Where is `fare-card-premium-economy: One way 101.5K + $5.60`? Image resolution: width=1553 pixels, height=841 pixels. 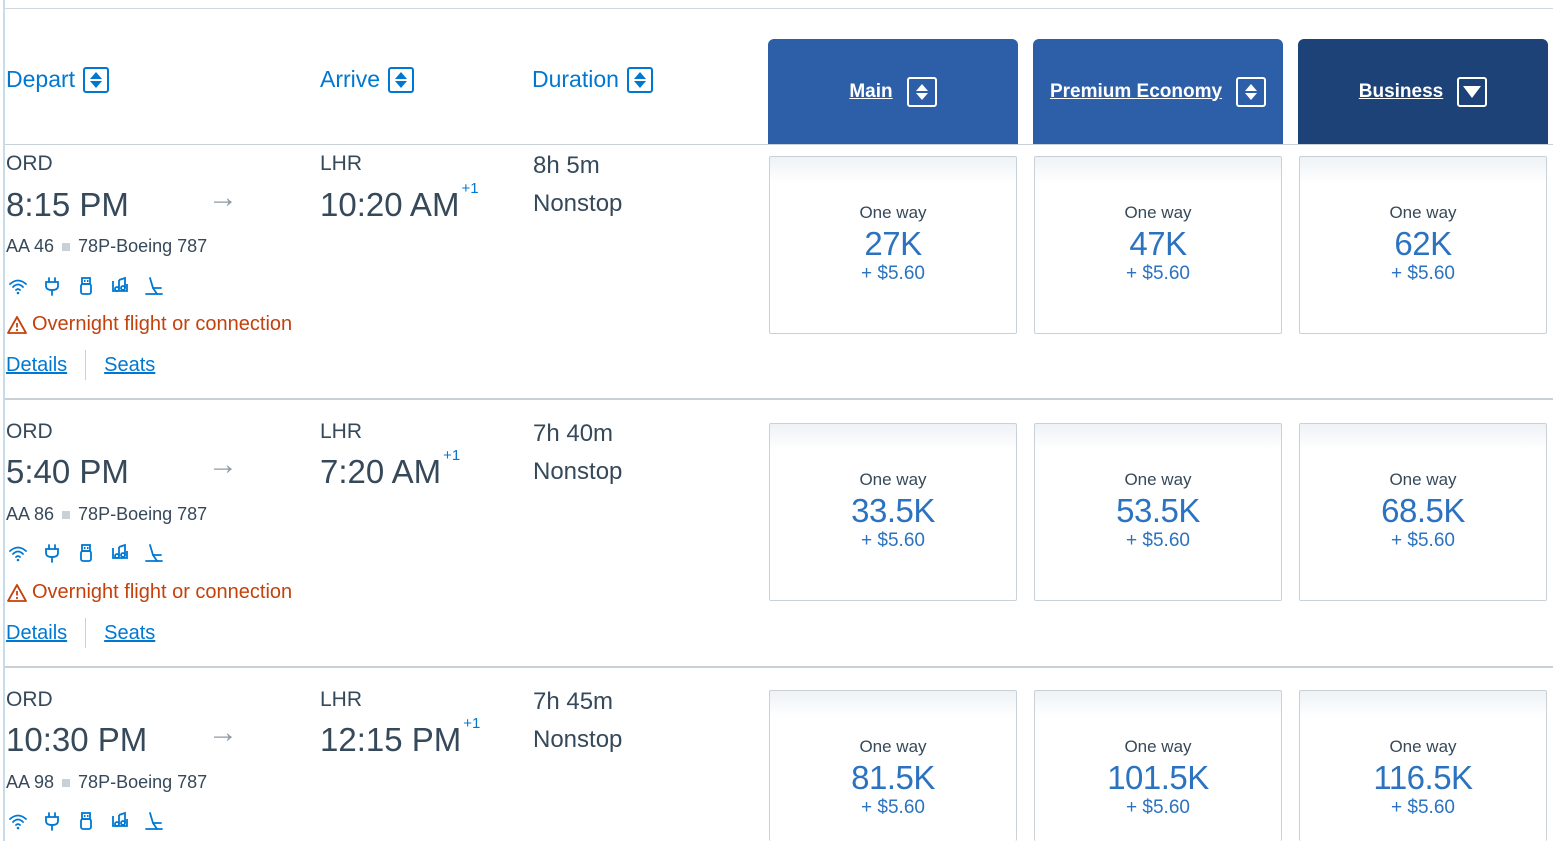 fare-card-premium-economy: One way 101.5K + $5.60 is located at coordinates (1158, 765).